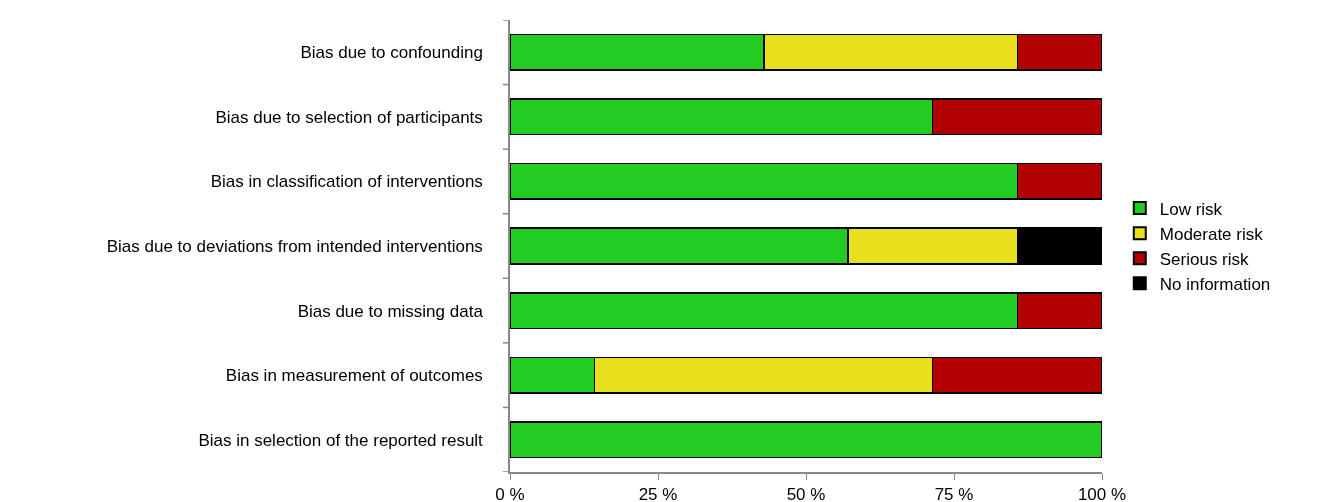 The image size is (1342, 502). I want to click on x-tick-label: 25 %, so click(658, 493).